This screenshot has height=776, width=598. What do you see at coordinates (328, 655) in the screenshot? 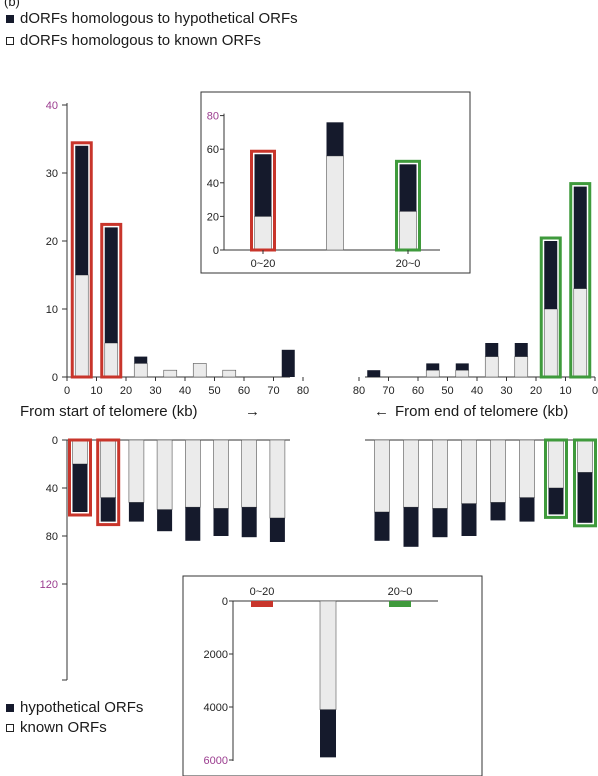
I see `bottom-inset-bar-known` at bounding box center [328, 655].